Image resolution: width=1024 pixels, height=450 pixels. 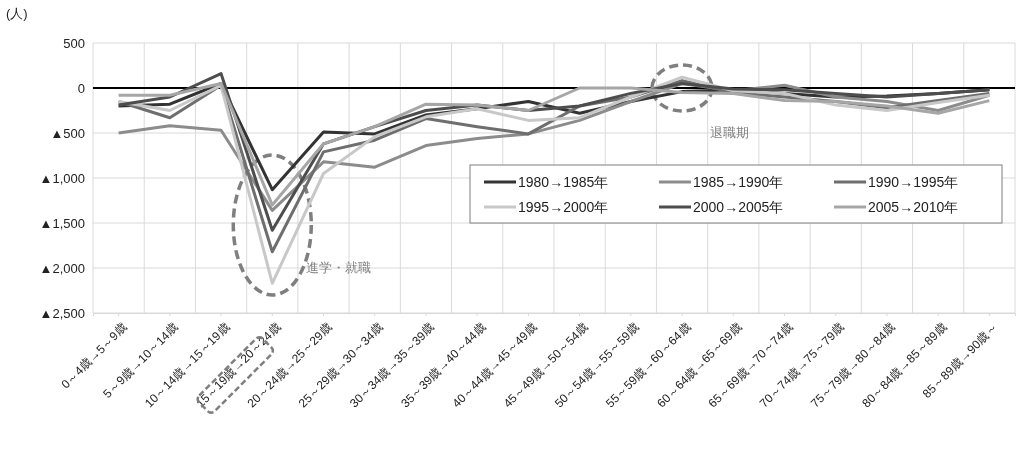 What do you see at coordinates (738, 182) in the screenshot?
I see `legend-label: 1985→1990年` at bounding box center [738, 182].